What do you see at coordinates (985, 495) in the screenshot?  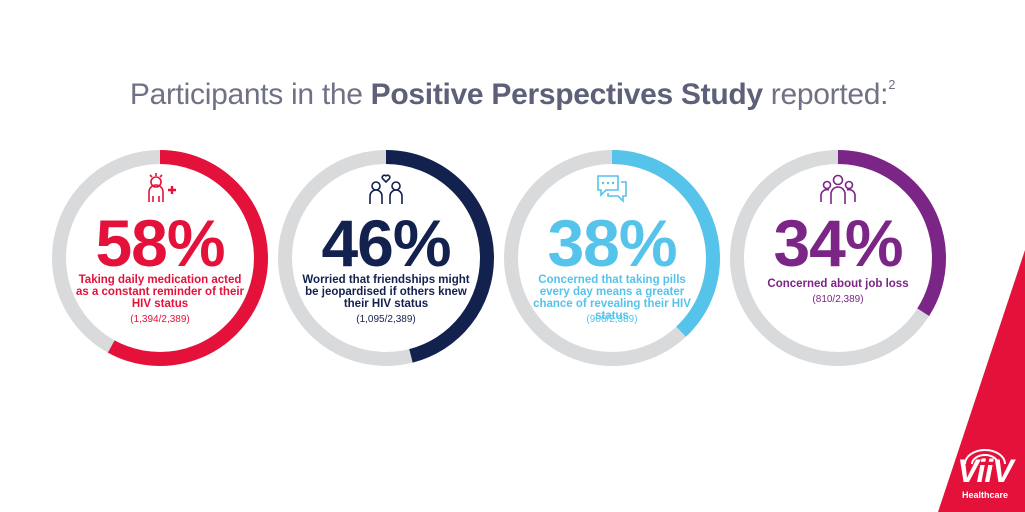 I see `brand-tagline: Healthcare` at bounding box center [985, 495].